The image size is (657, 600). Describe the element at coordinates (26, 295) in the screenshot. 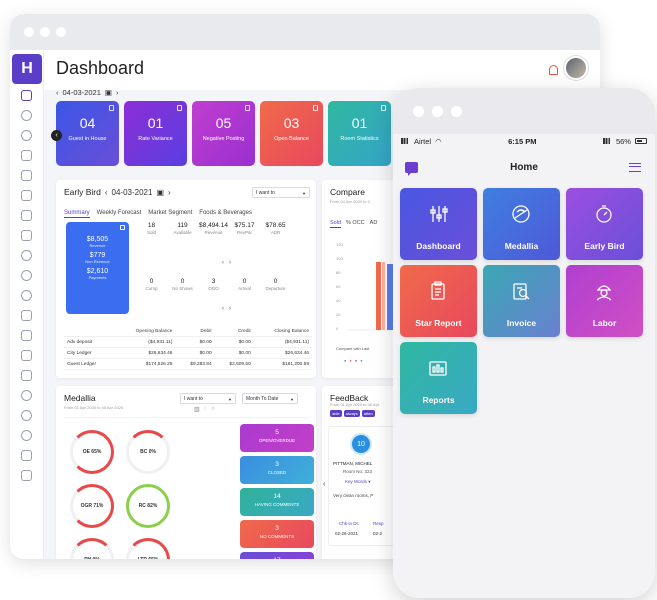

I see `timer-icon` at that location.